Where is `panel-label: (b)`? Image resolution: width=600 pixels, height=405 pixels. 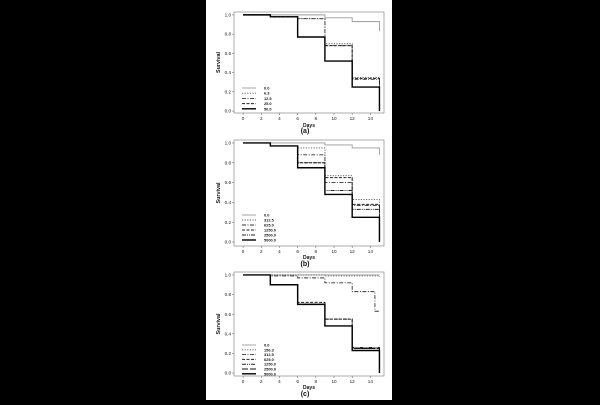
panel-label: (b) is located at coordinates (305, 264).